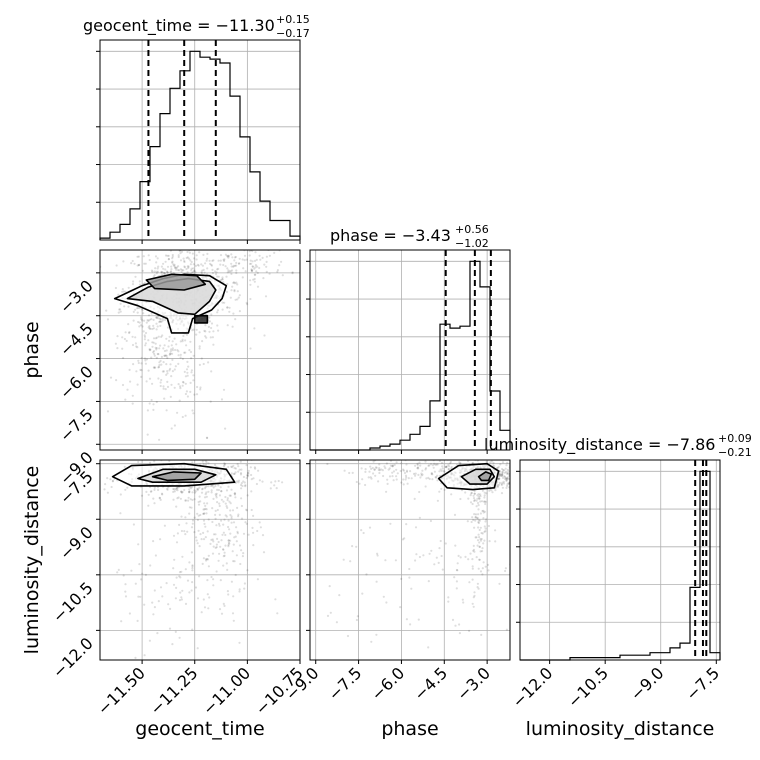  I want to click on scatter-phase-vs-luminosity-distance: −9.0 −7.5 −6.0 −4.5 −3.0, so click(405, 581).